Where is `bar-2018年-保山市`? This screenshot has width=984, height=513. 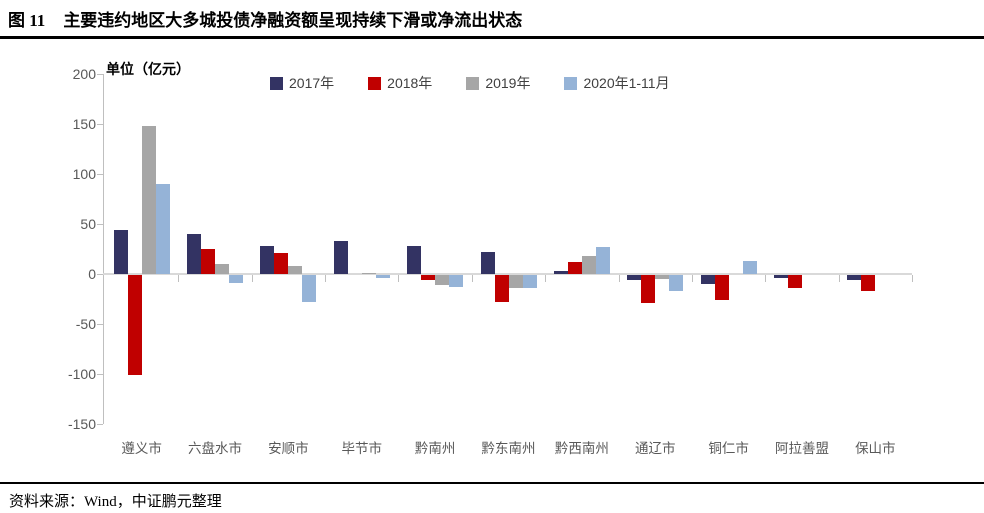
bar-2018年-保山市 is located at coordinates (868, 283).